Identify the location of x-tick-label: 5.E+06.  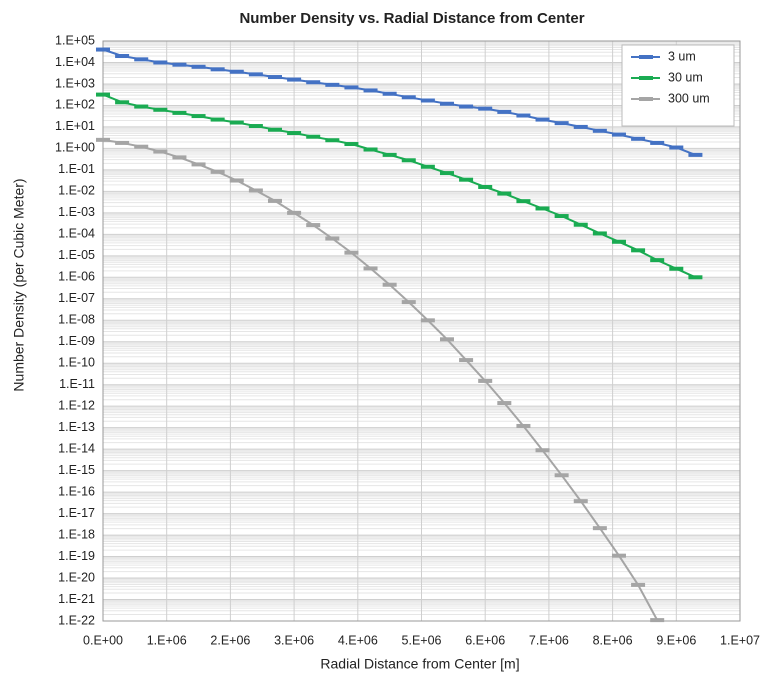
(422, 640).